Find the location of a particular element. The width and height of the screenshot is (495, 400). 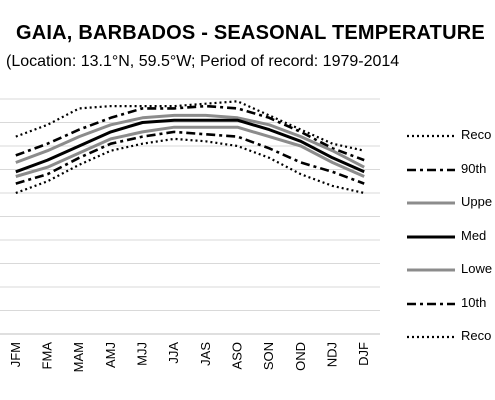

x-tick-label: FMA is located at coordinates (47, 356).